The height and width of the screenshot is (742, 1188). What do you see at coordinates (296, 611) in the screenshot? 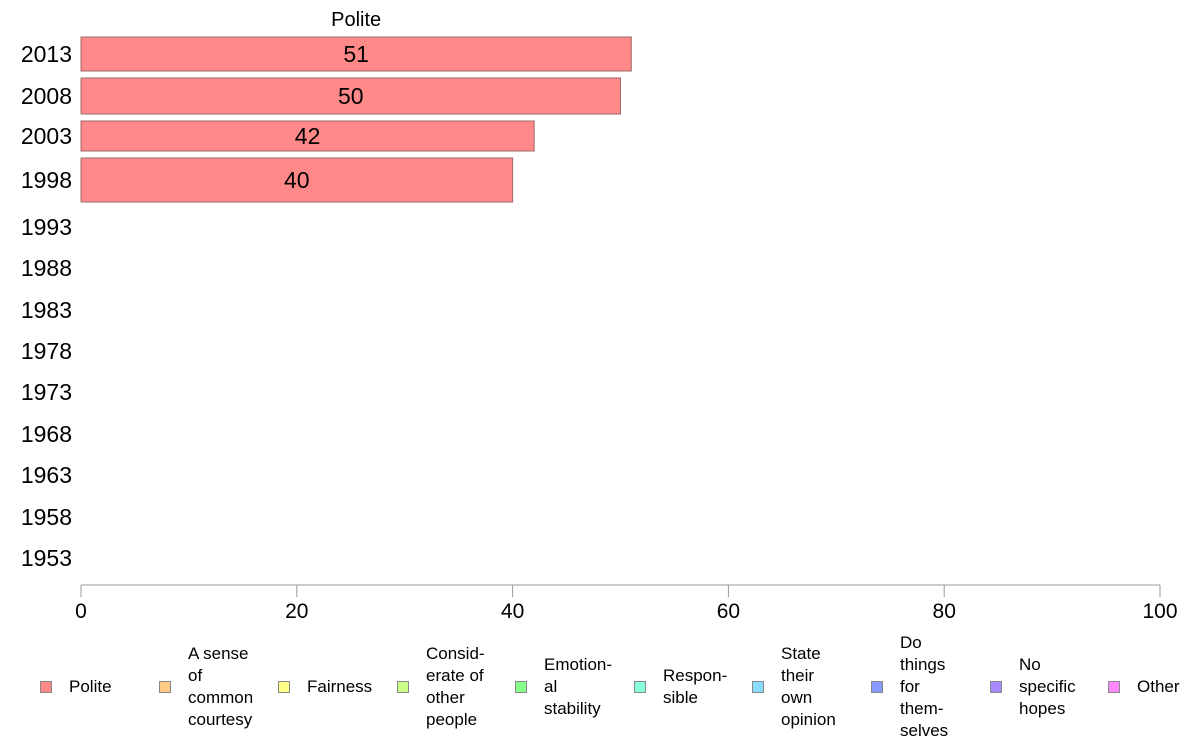
I see `x-tick-label: 20` at bounding box center [296, 611].